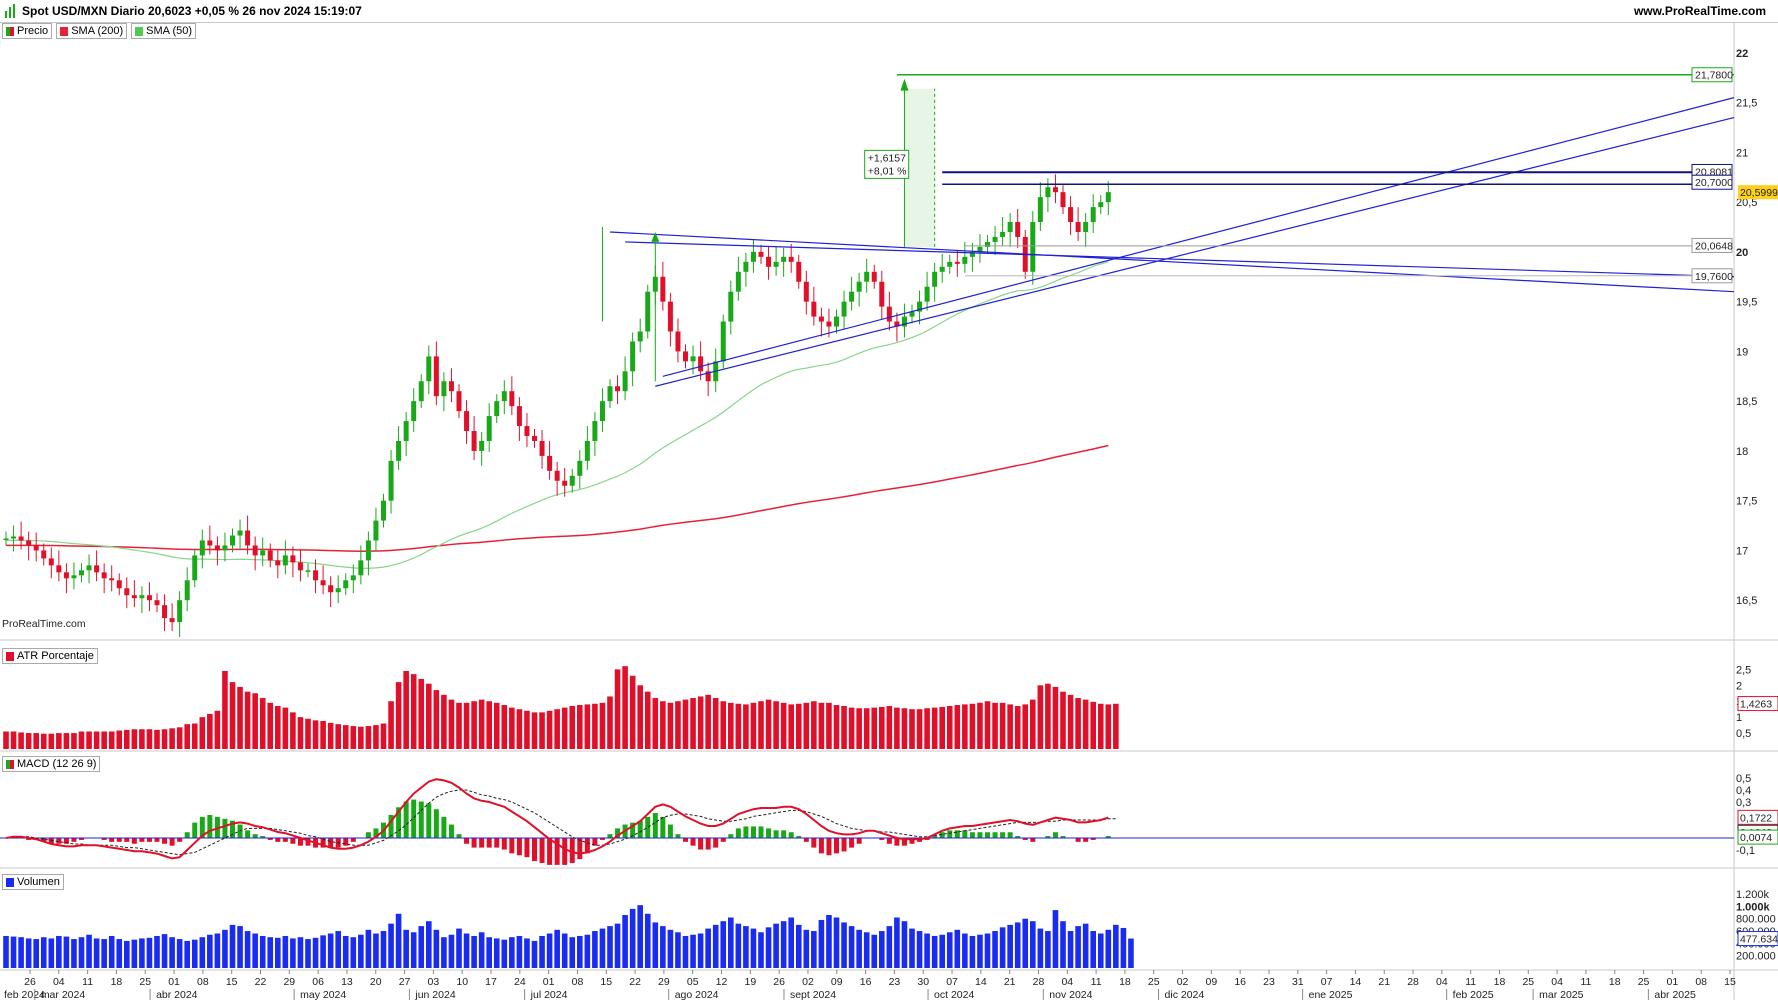  Describe the element at coordinates (606, 982) in the screenshot. I see `x-tick-label: 15` at that location.